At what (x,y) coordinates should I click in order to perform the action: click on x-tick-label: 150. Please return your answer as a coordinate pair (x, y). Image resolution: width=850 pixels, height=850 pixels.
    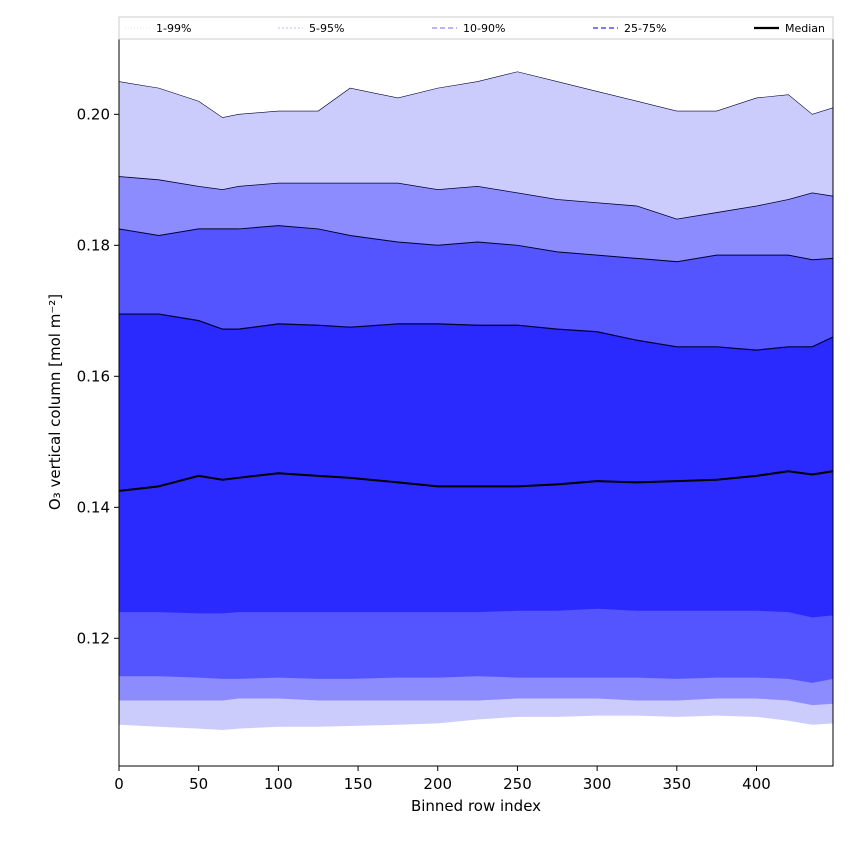
    Looking at the image, I should click on (358, 784).